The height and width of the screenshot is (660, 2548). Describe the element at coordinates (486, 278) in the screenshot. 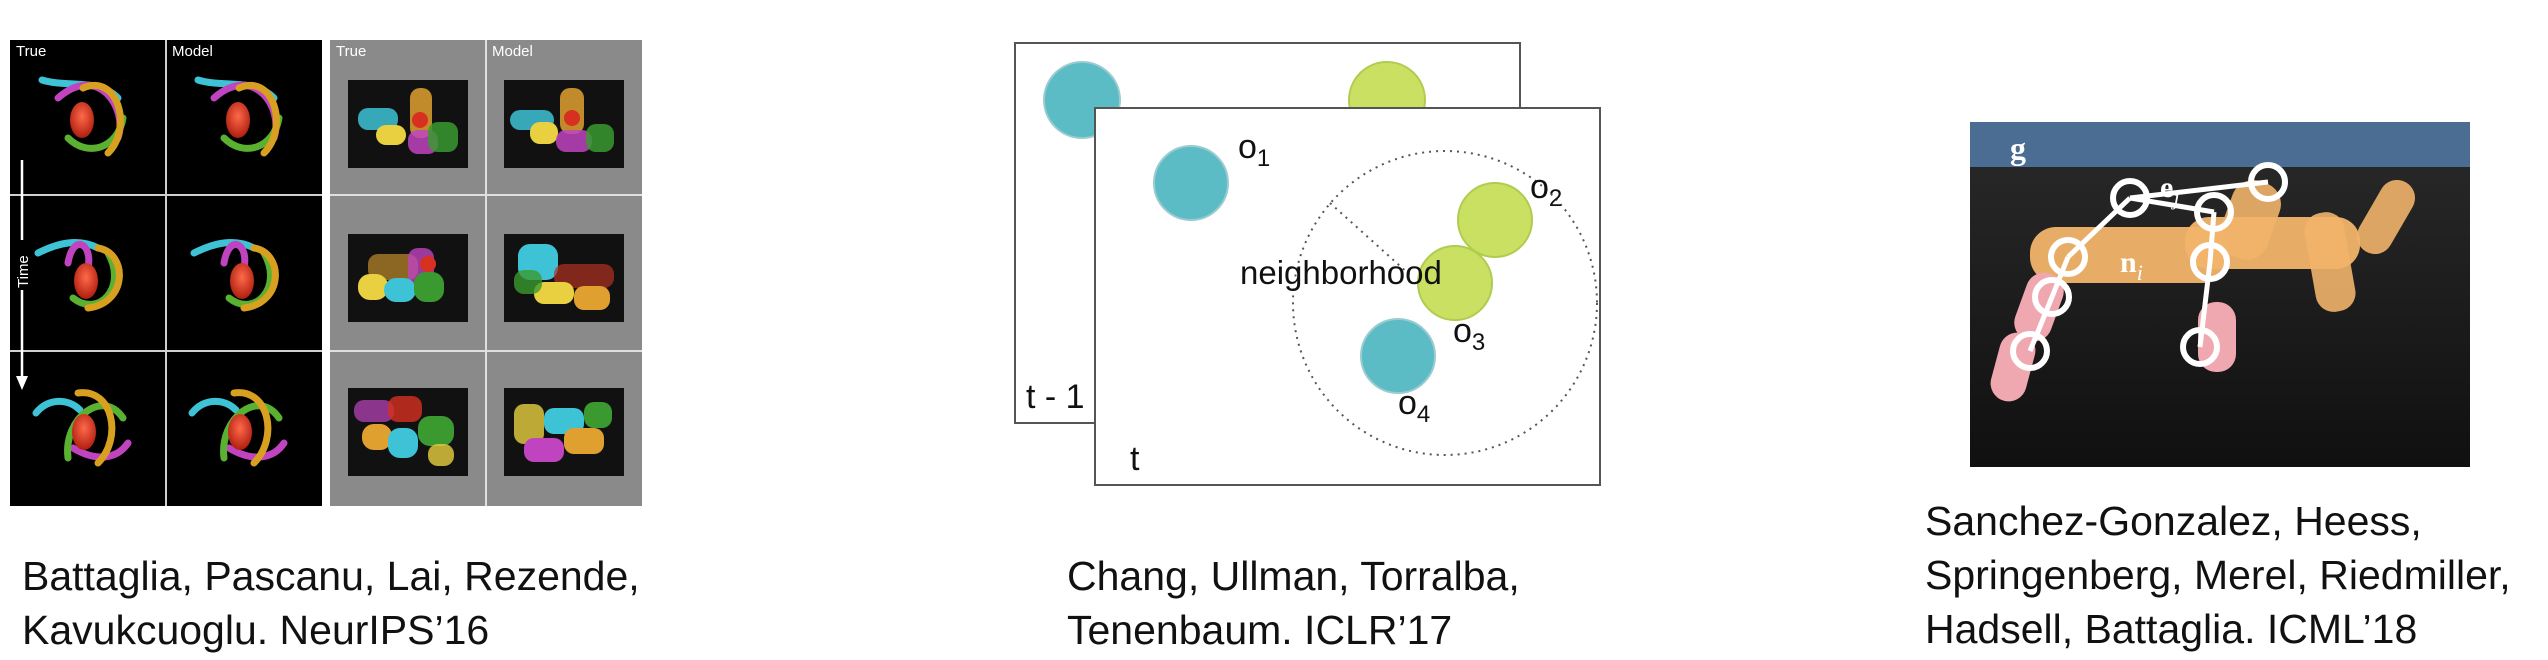

I see `blocks-cells` at that location.